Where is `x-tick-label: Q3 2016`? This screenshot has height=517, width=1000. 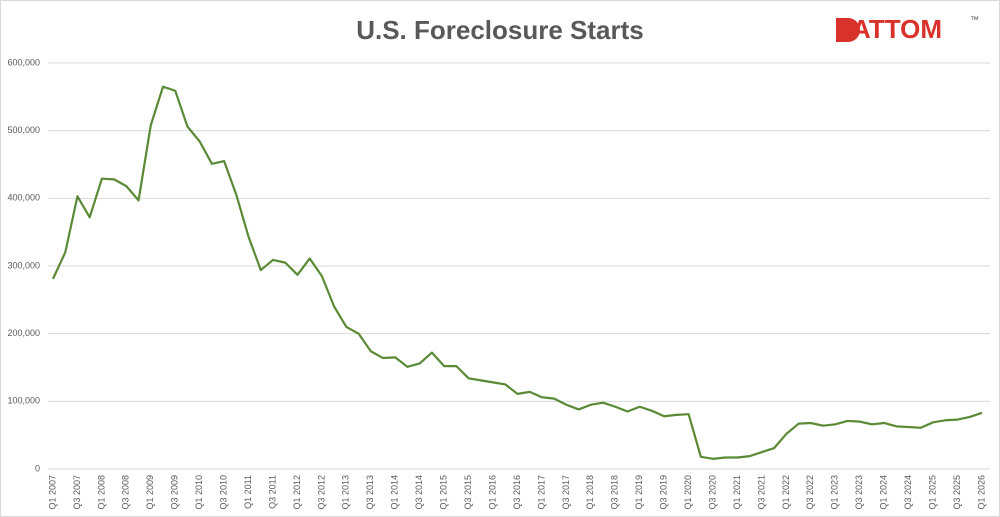
x-tick-label: Q3 2016 is located at coordinates (517, 492).